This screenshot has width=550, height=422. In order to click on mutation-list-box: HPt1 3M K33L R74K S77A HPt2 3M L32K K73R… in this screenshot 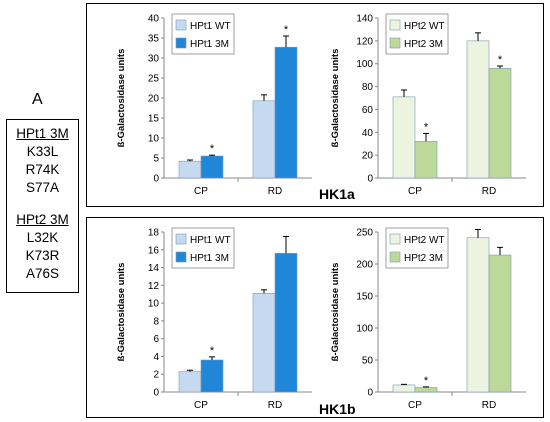, I will do `click(42, 206)`.